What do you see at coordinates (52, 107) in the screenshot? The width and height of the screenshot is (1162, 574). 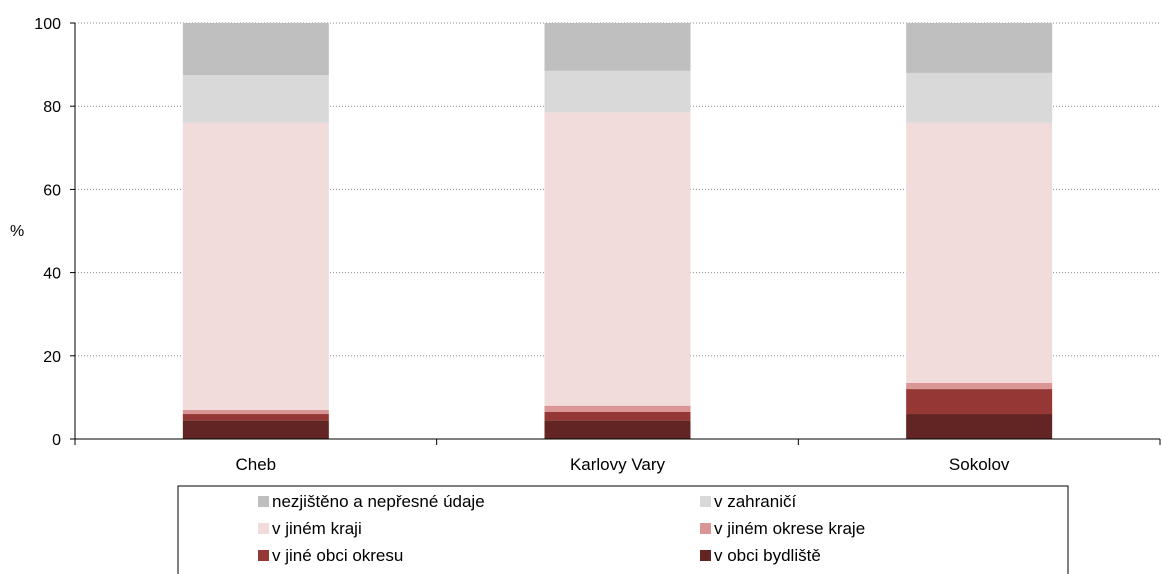 I see `y-tick-label: 80` at bounding box center [52, 107].